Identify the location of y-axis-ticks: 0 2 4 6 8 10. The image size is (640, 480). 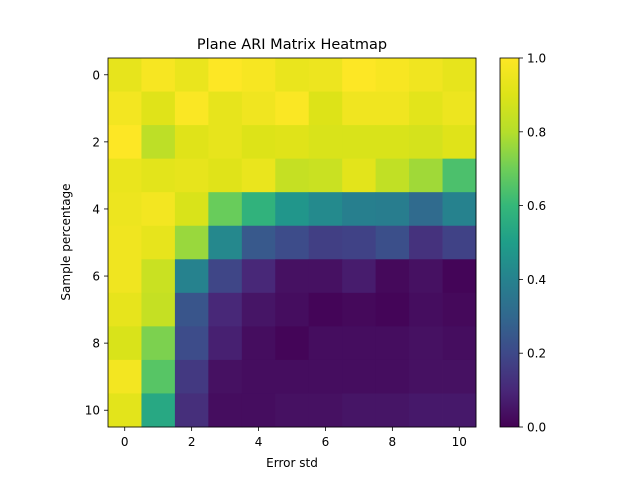
(96, 243).